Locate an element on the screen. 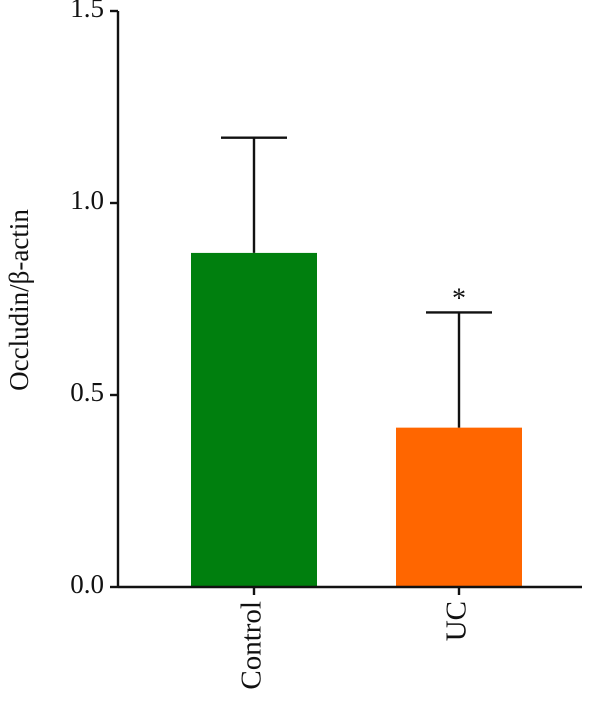 This screenshot has height=726, width=600. bar-control is located at coordinates (254, 420).